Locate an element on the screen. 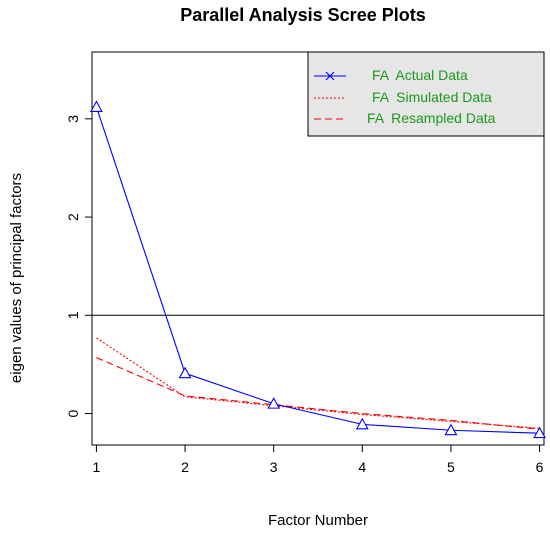 Image resolution: width=550 pixels, height=533 pixels. legend-label-resampled: FA Resampled Data is located at coordinates (431, 118).